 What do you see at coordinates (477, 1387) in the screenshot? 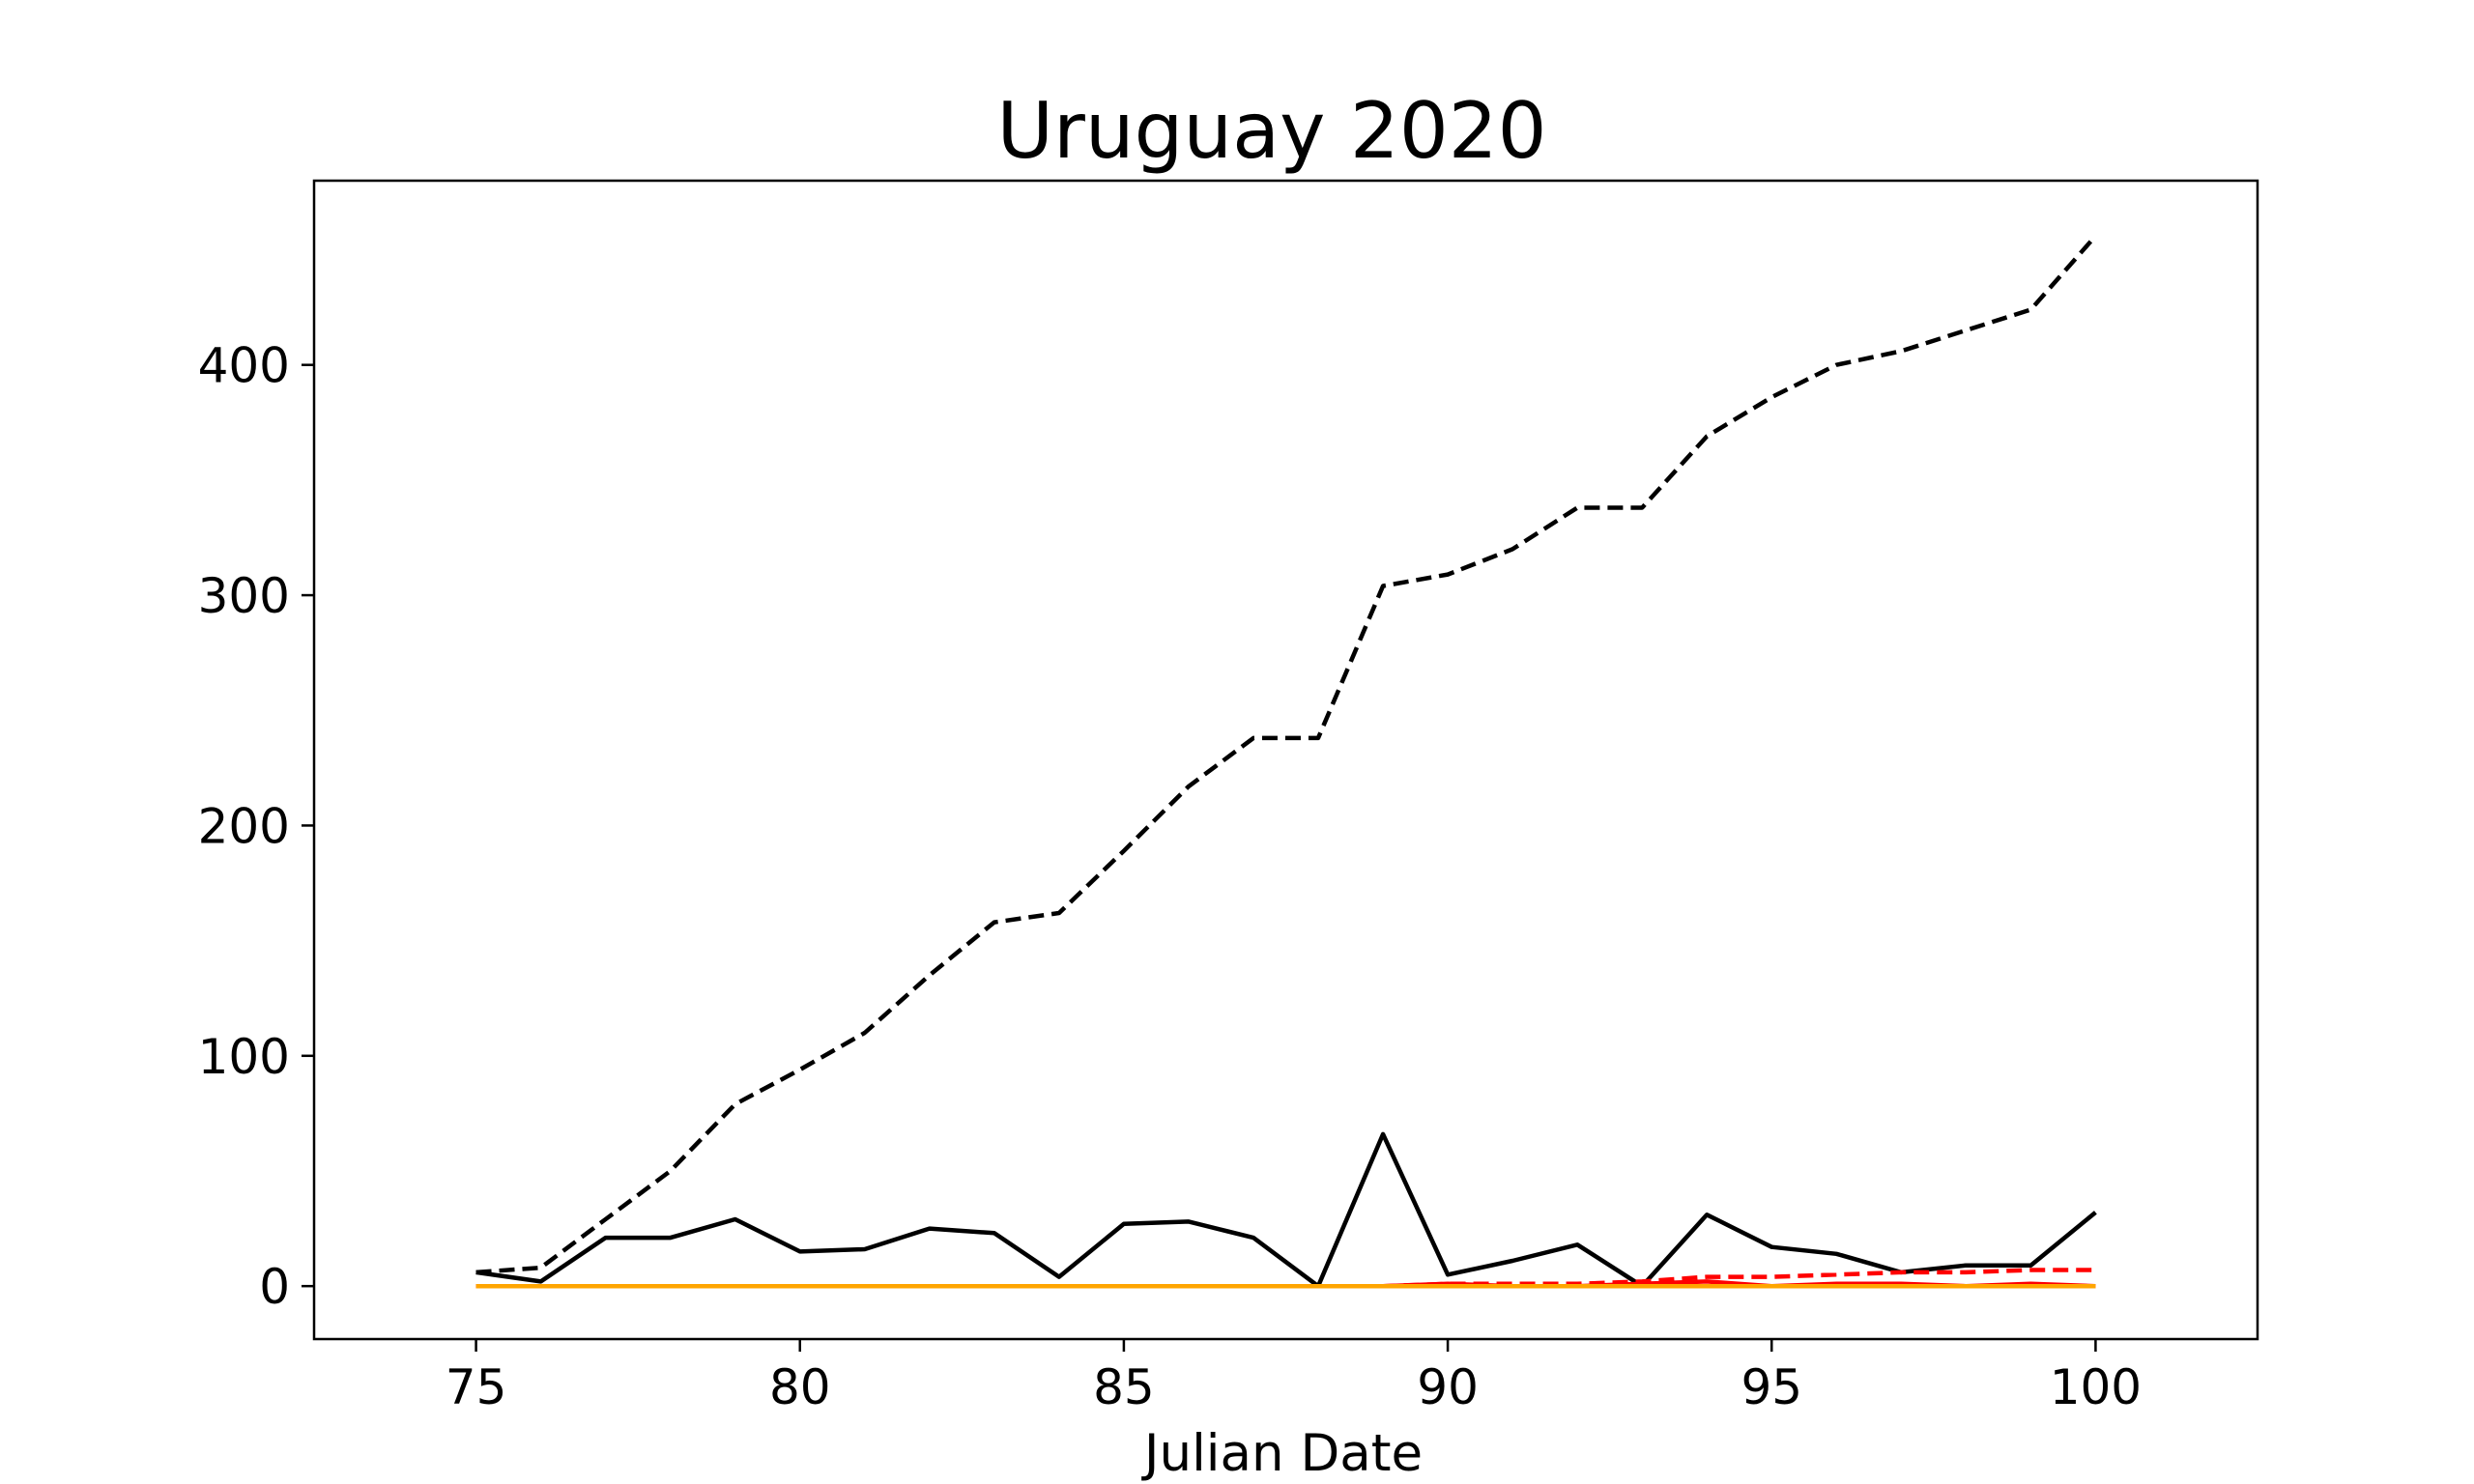
I see `x-tick-label: 75` at bounding box center [477, 1387].